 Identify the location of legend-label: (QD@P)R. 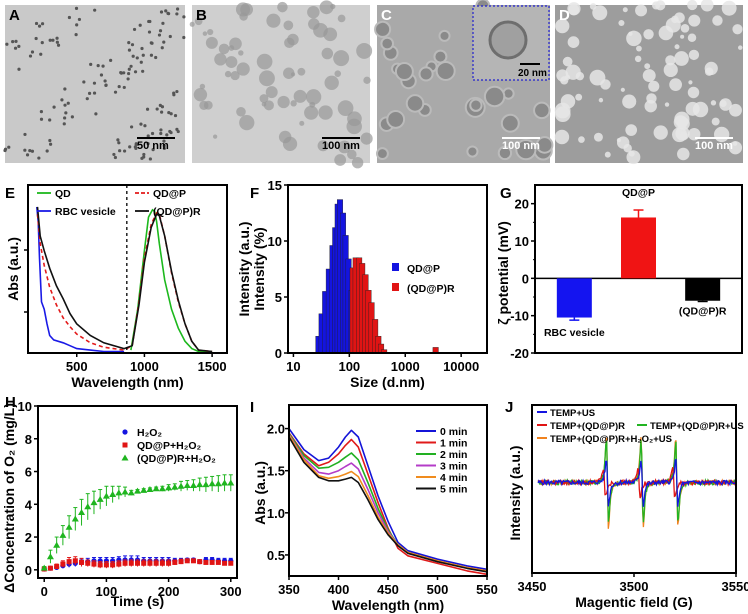
(431, 289).